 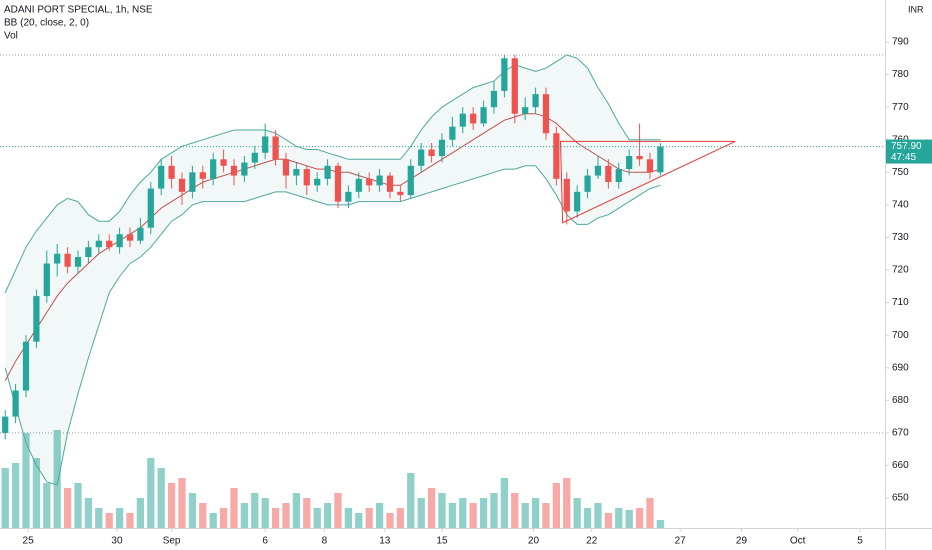 I want to click on y-tick-label: 750, so click(x=900, y=172).